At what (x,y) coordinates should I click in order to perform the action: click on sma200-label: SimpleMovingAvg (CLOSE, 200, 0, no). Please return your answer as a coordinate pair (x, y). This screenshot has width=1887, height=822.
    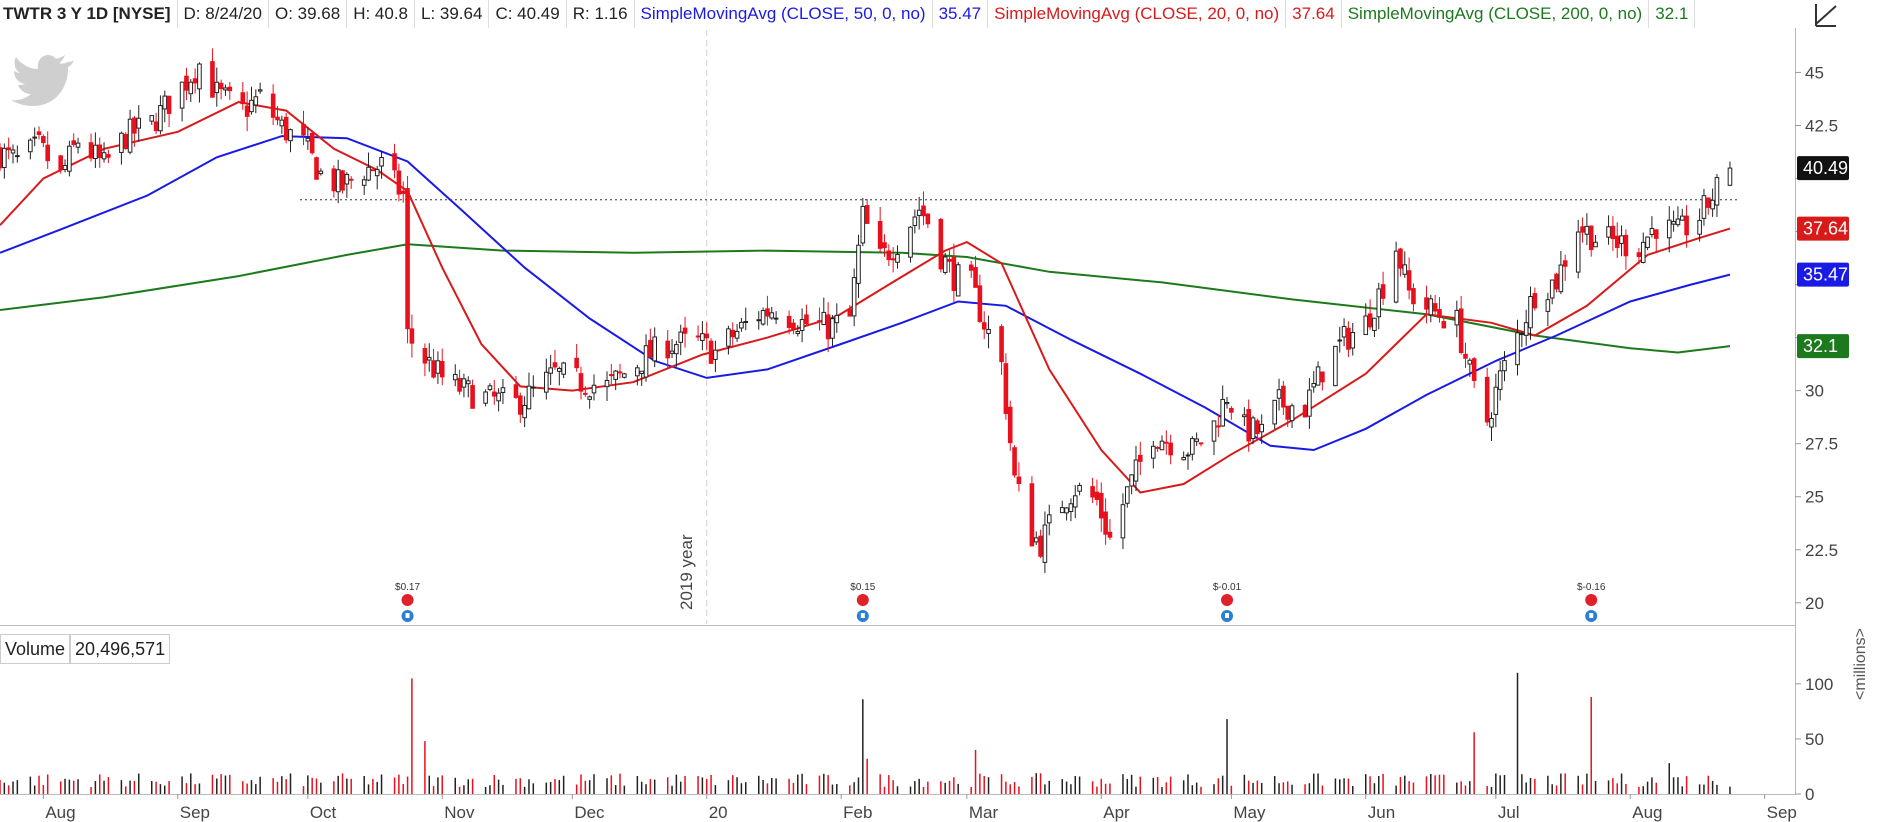
    Looking at the image, I should click on (1496, 14).